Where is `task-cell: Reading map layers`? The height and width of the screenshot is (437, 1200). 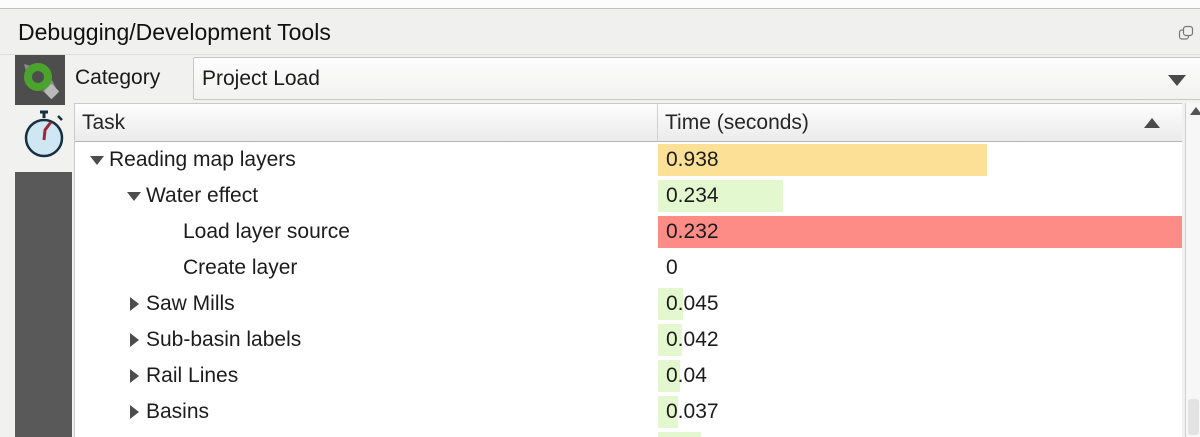 task-cell: Reading map layers is located at coordinates (366, 160).